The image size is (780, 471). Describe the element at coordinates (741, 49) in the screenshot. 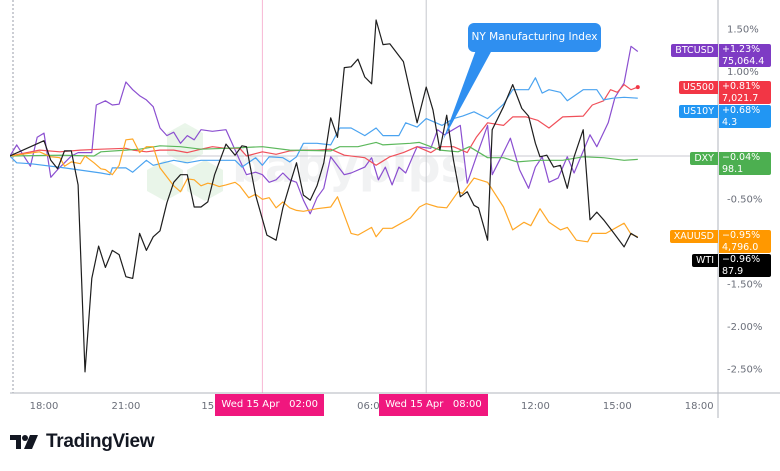

I see `change-percent: +1.23%` at that location.